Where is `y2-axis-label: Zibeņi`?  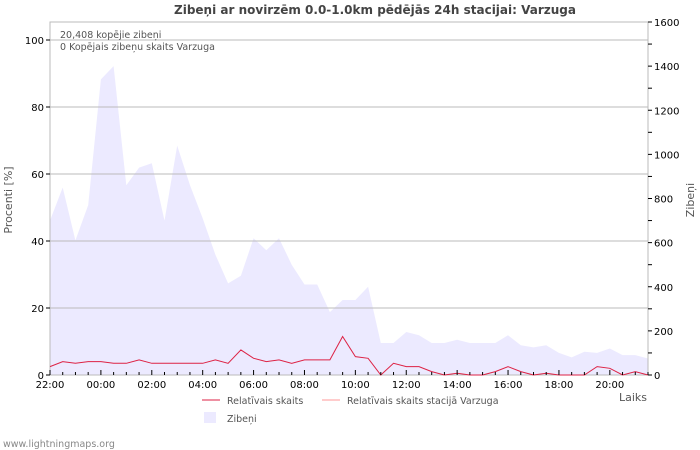
y2-axis-label: Zibeņi is located at coordinates (690, 200).